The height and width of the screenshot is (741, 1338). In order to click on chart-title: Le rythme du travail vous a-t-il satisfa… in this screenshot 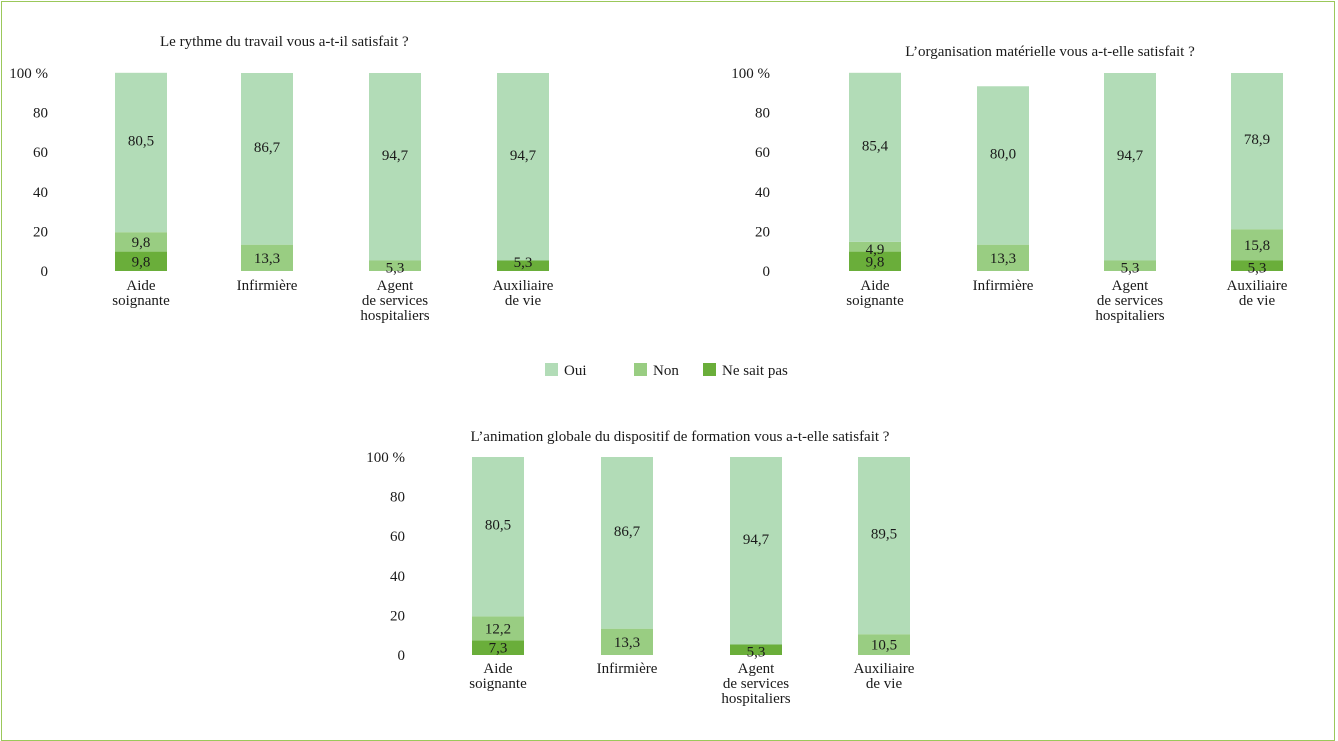, I will do `click(284, 42)`.